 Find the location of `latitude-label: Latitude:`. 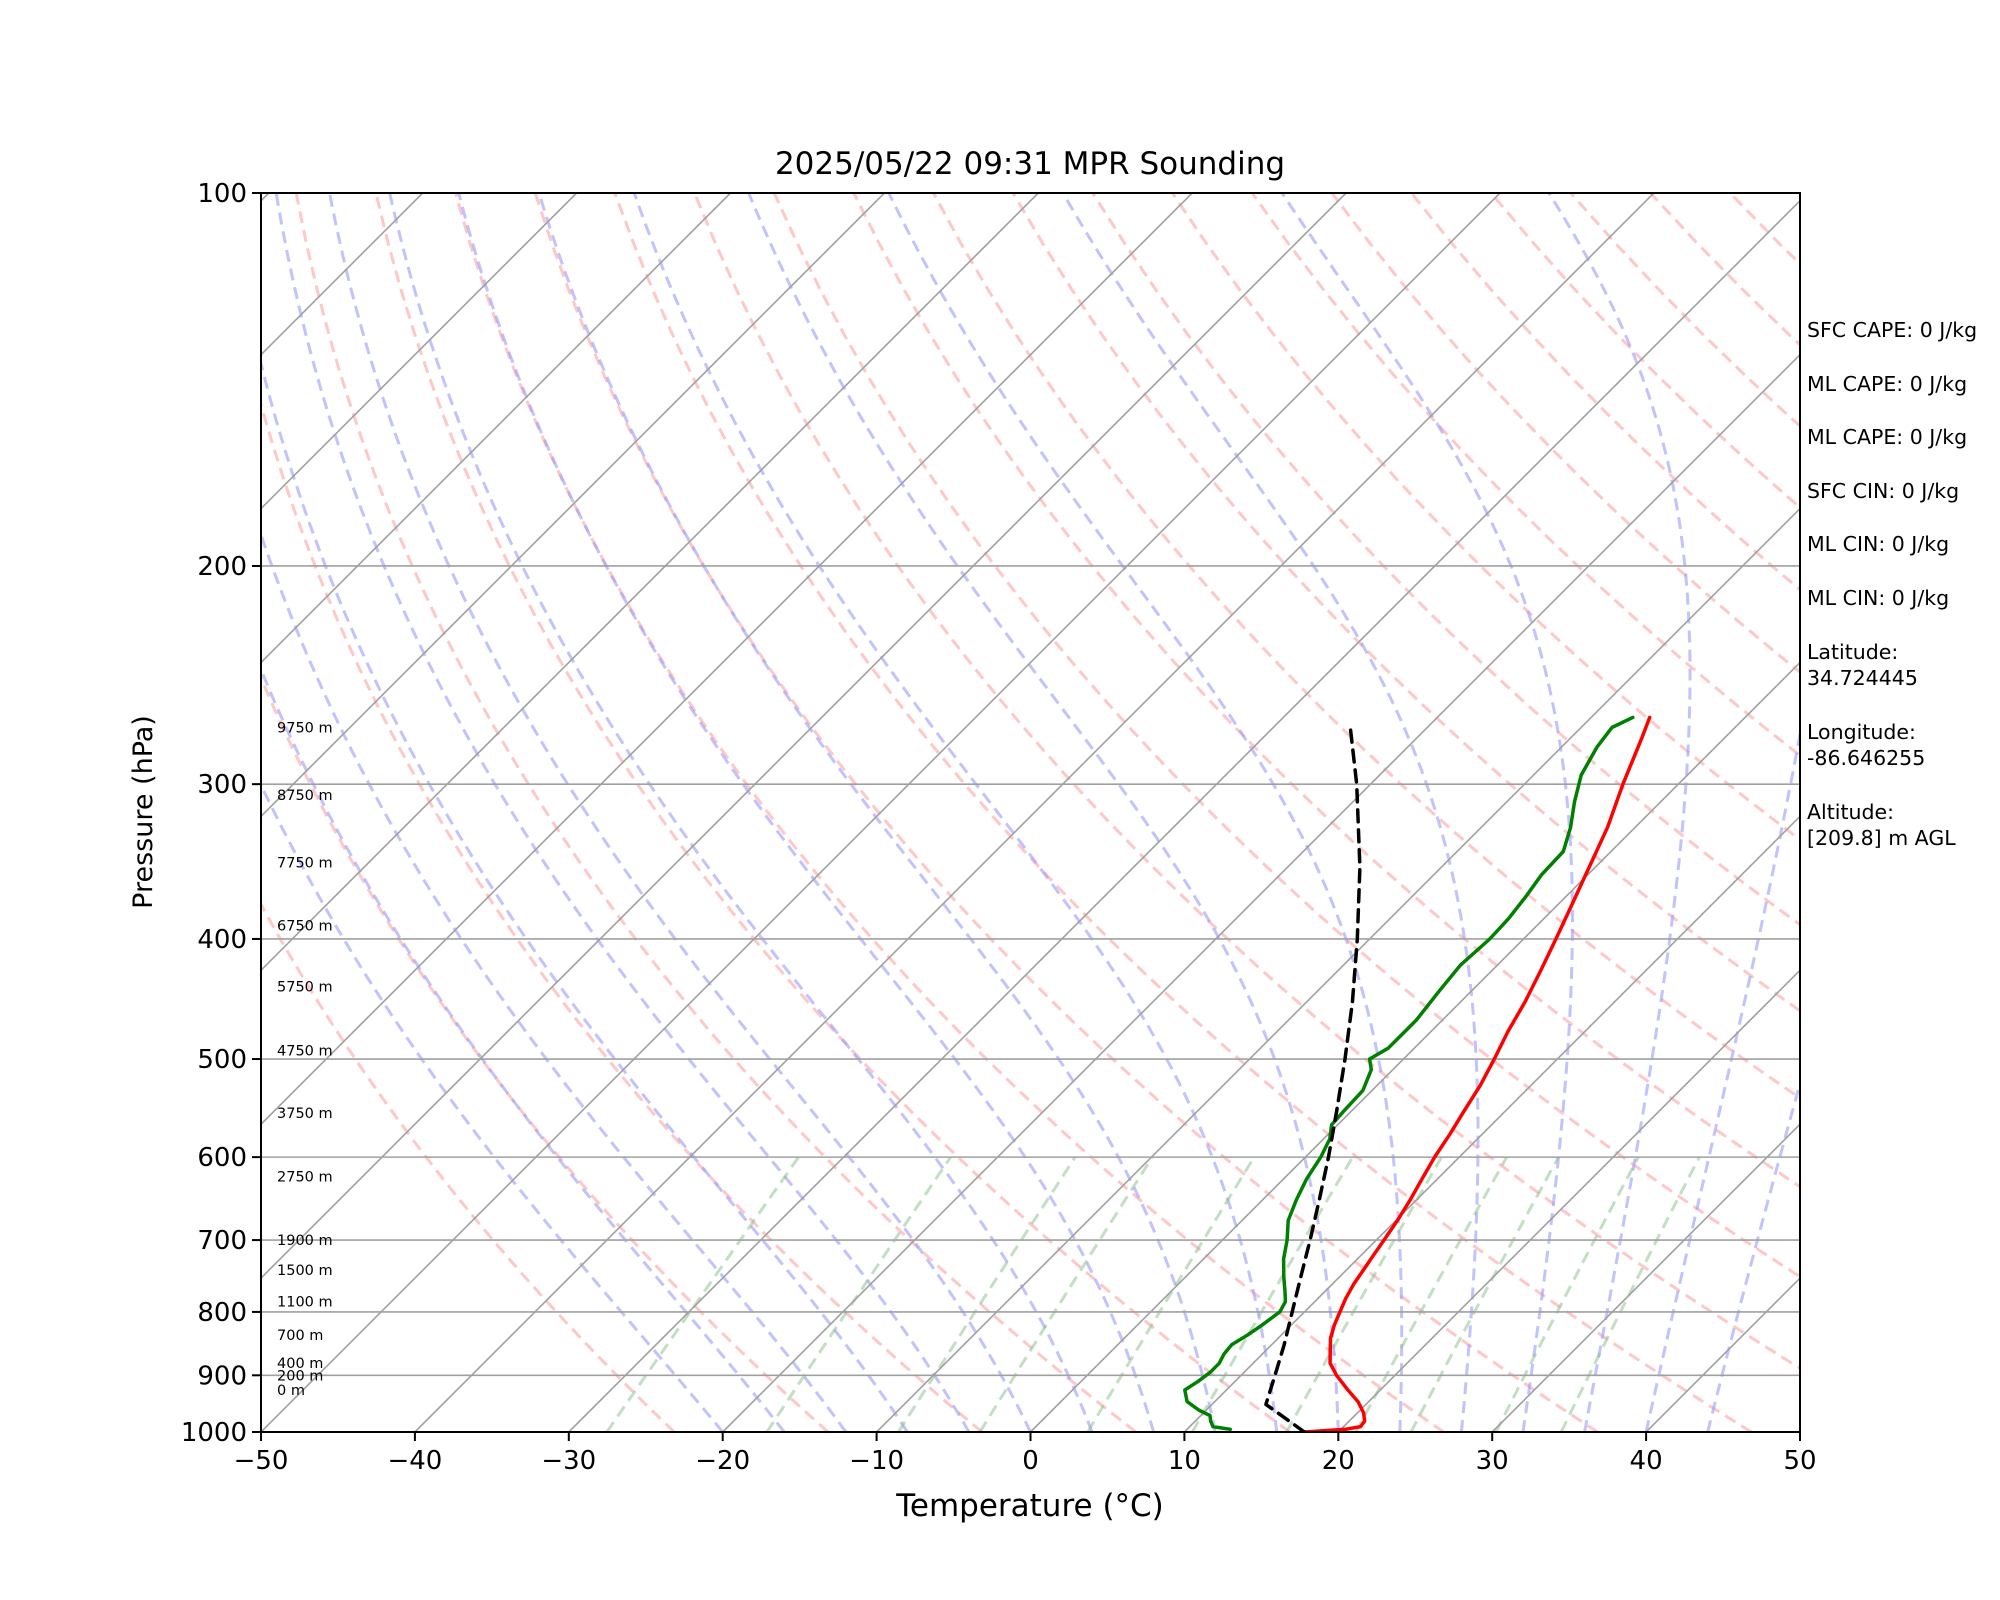

latitude-label: Latitude: is located at coordinates (1853, 652).